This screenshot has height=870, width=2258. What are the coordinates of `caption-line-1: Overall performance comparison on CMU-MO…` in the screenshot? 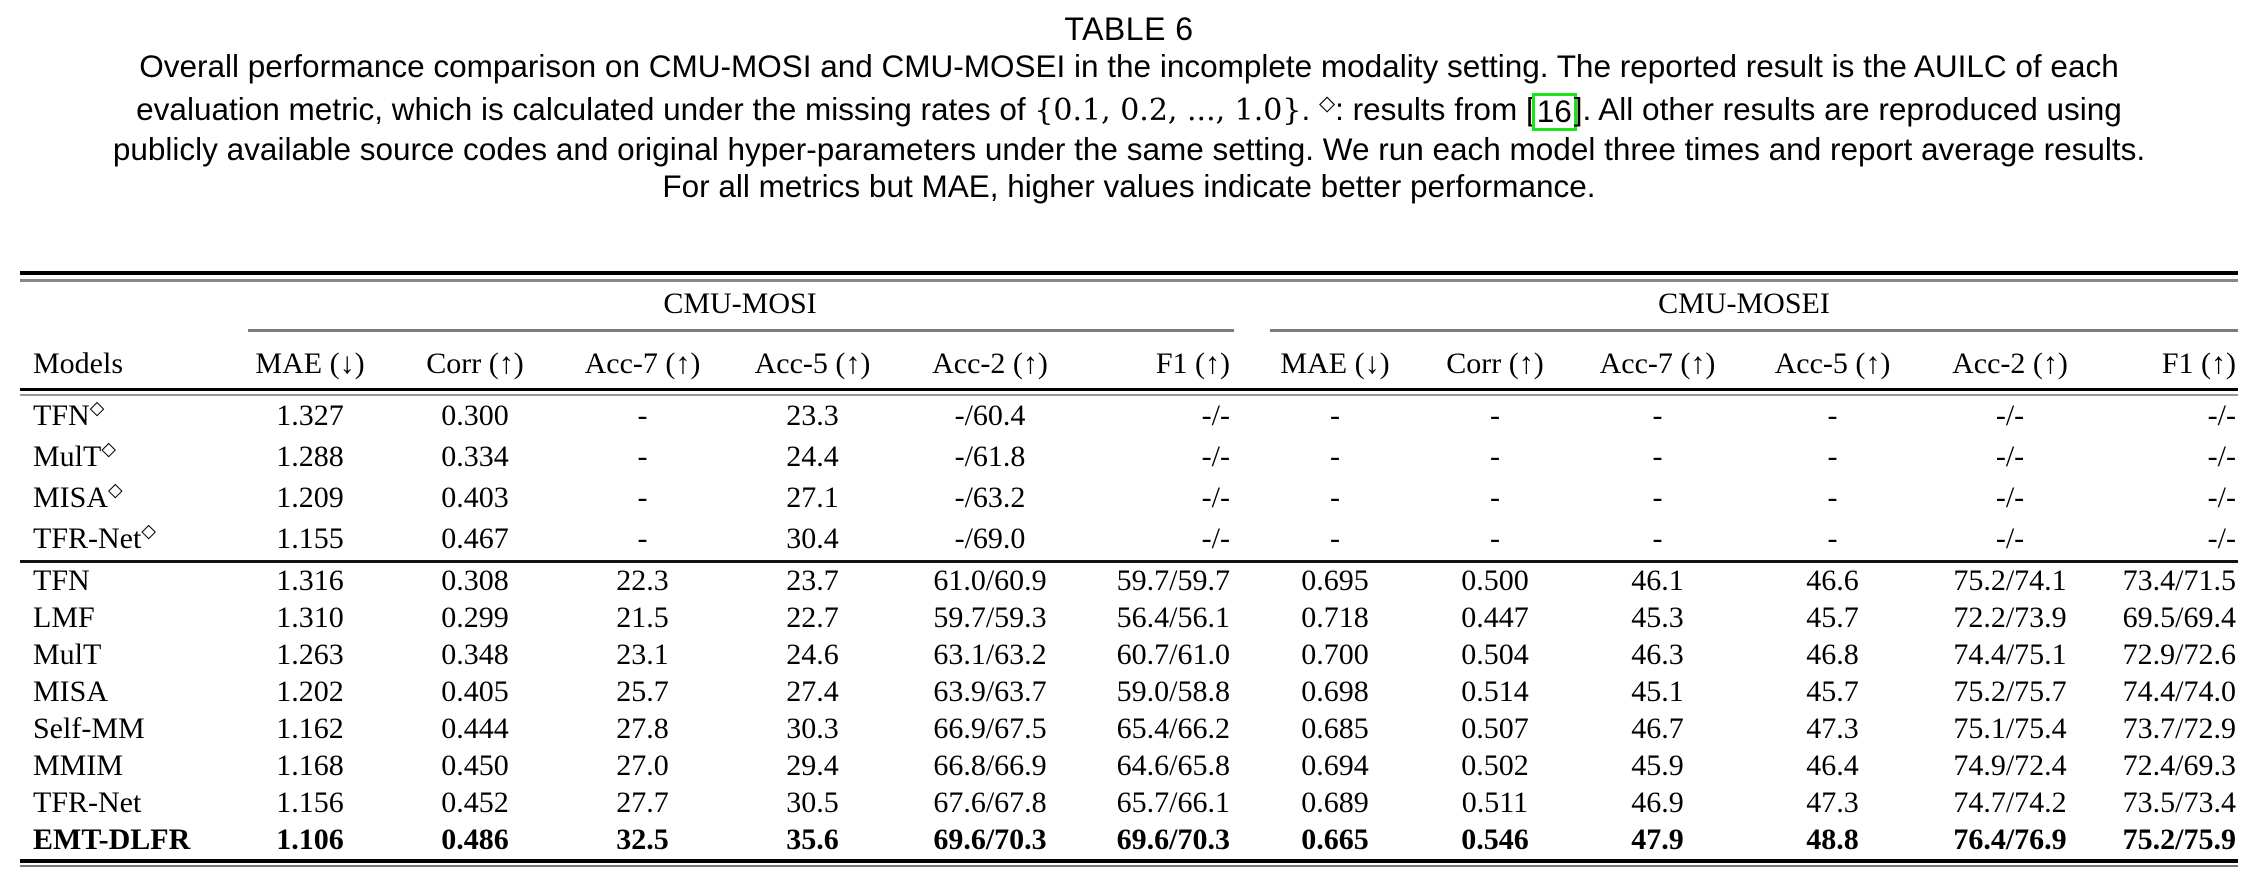 It's located at (1129, 66).